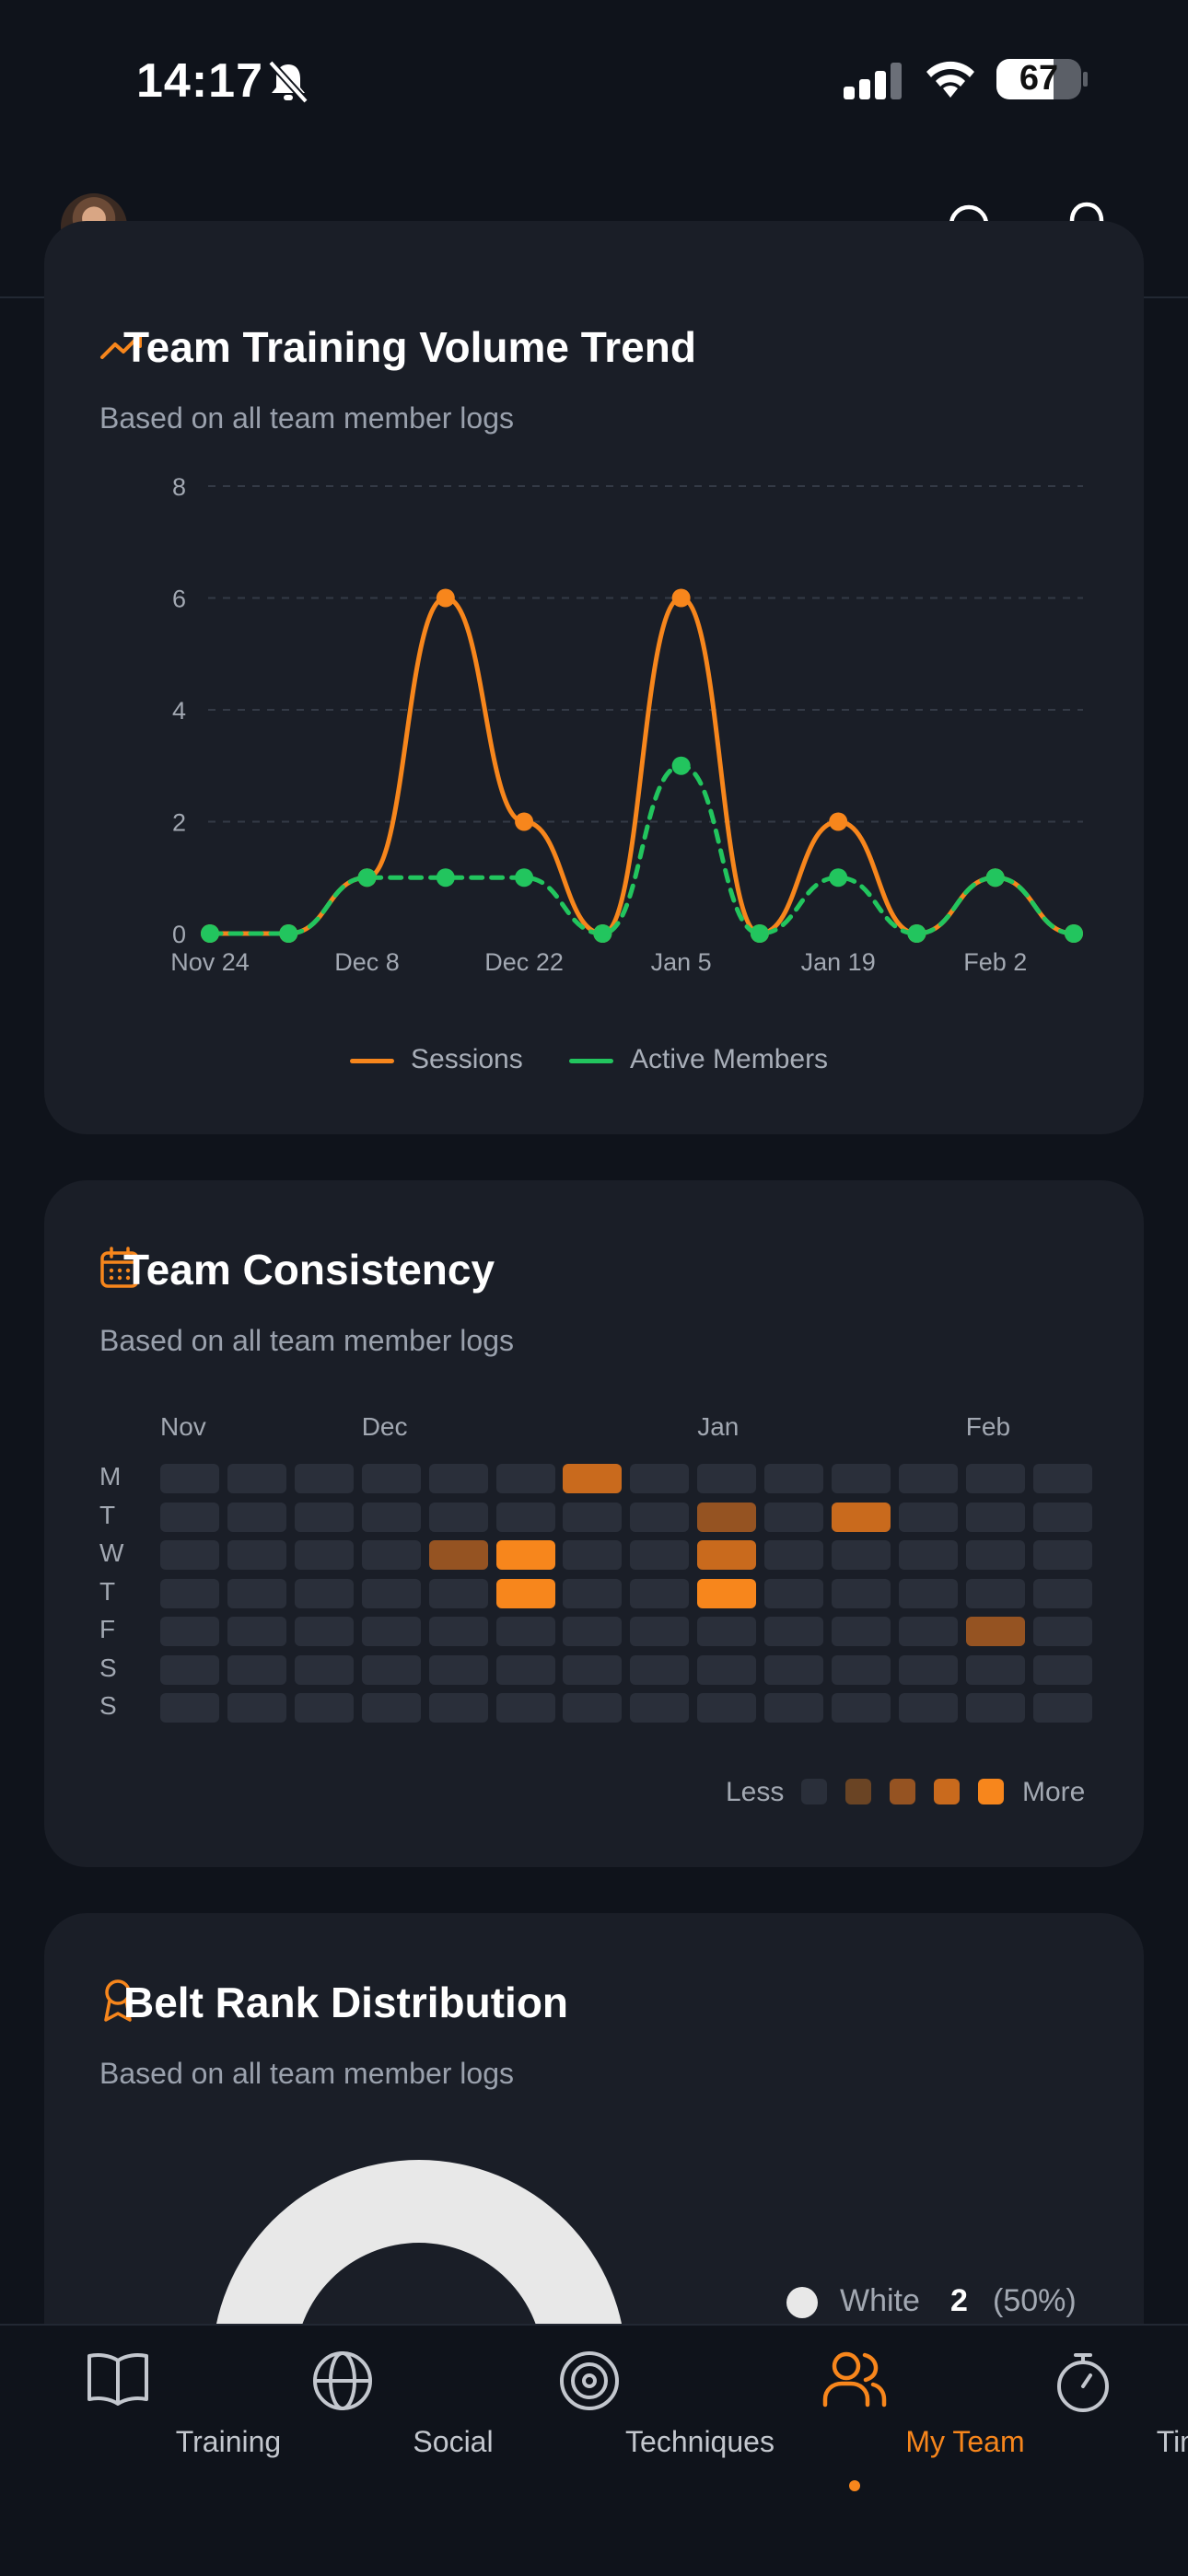  Describe the element at coordinates (995, 962) in the screenshot. I see `x-tick-label: Feb 2` at that location.